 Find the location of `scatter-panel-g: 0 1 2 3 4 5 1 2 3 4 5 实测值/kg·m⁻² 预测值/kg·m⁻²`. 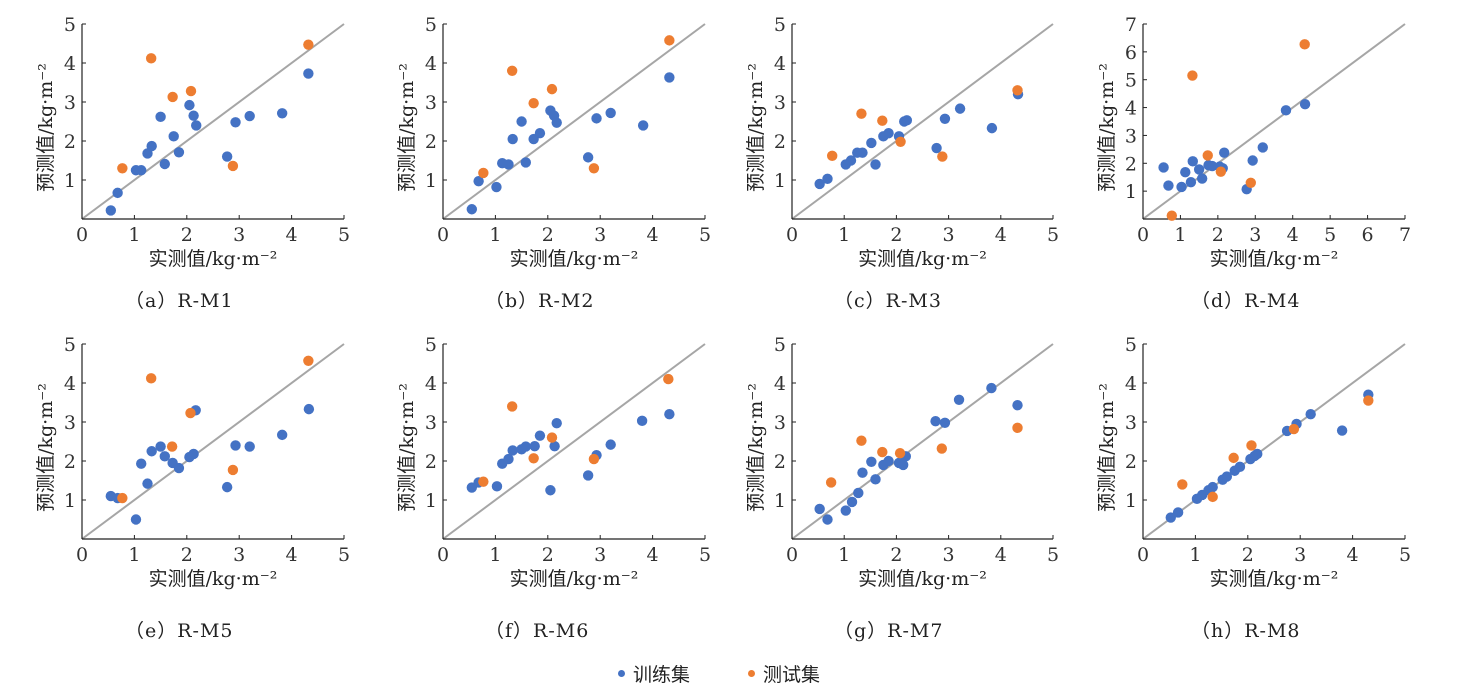

scatter-panel-g: 0 1 2 3 4 5 1 2 3 4 5 实测值/kg·m⁻² 预测值/kg·m⁻² is located at coordinates (902, 462).